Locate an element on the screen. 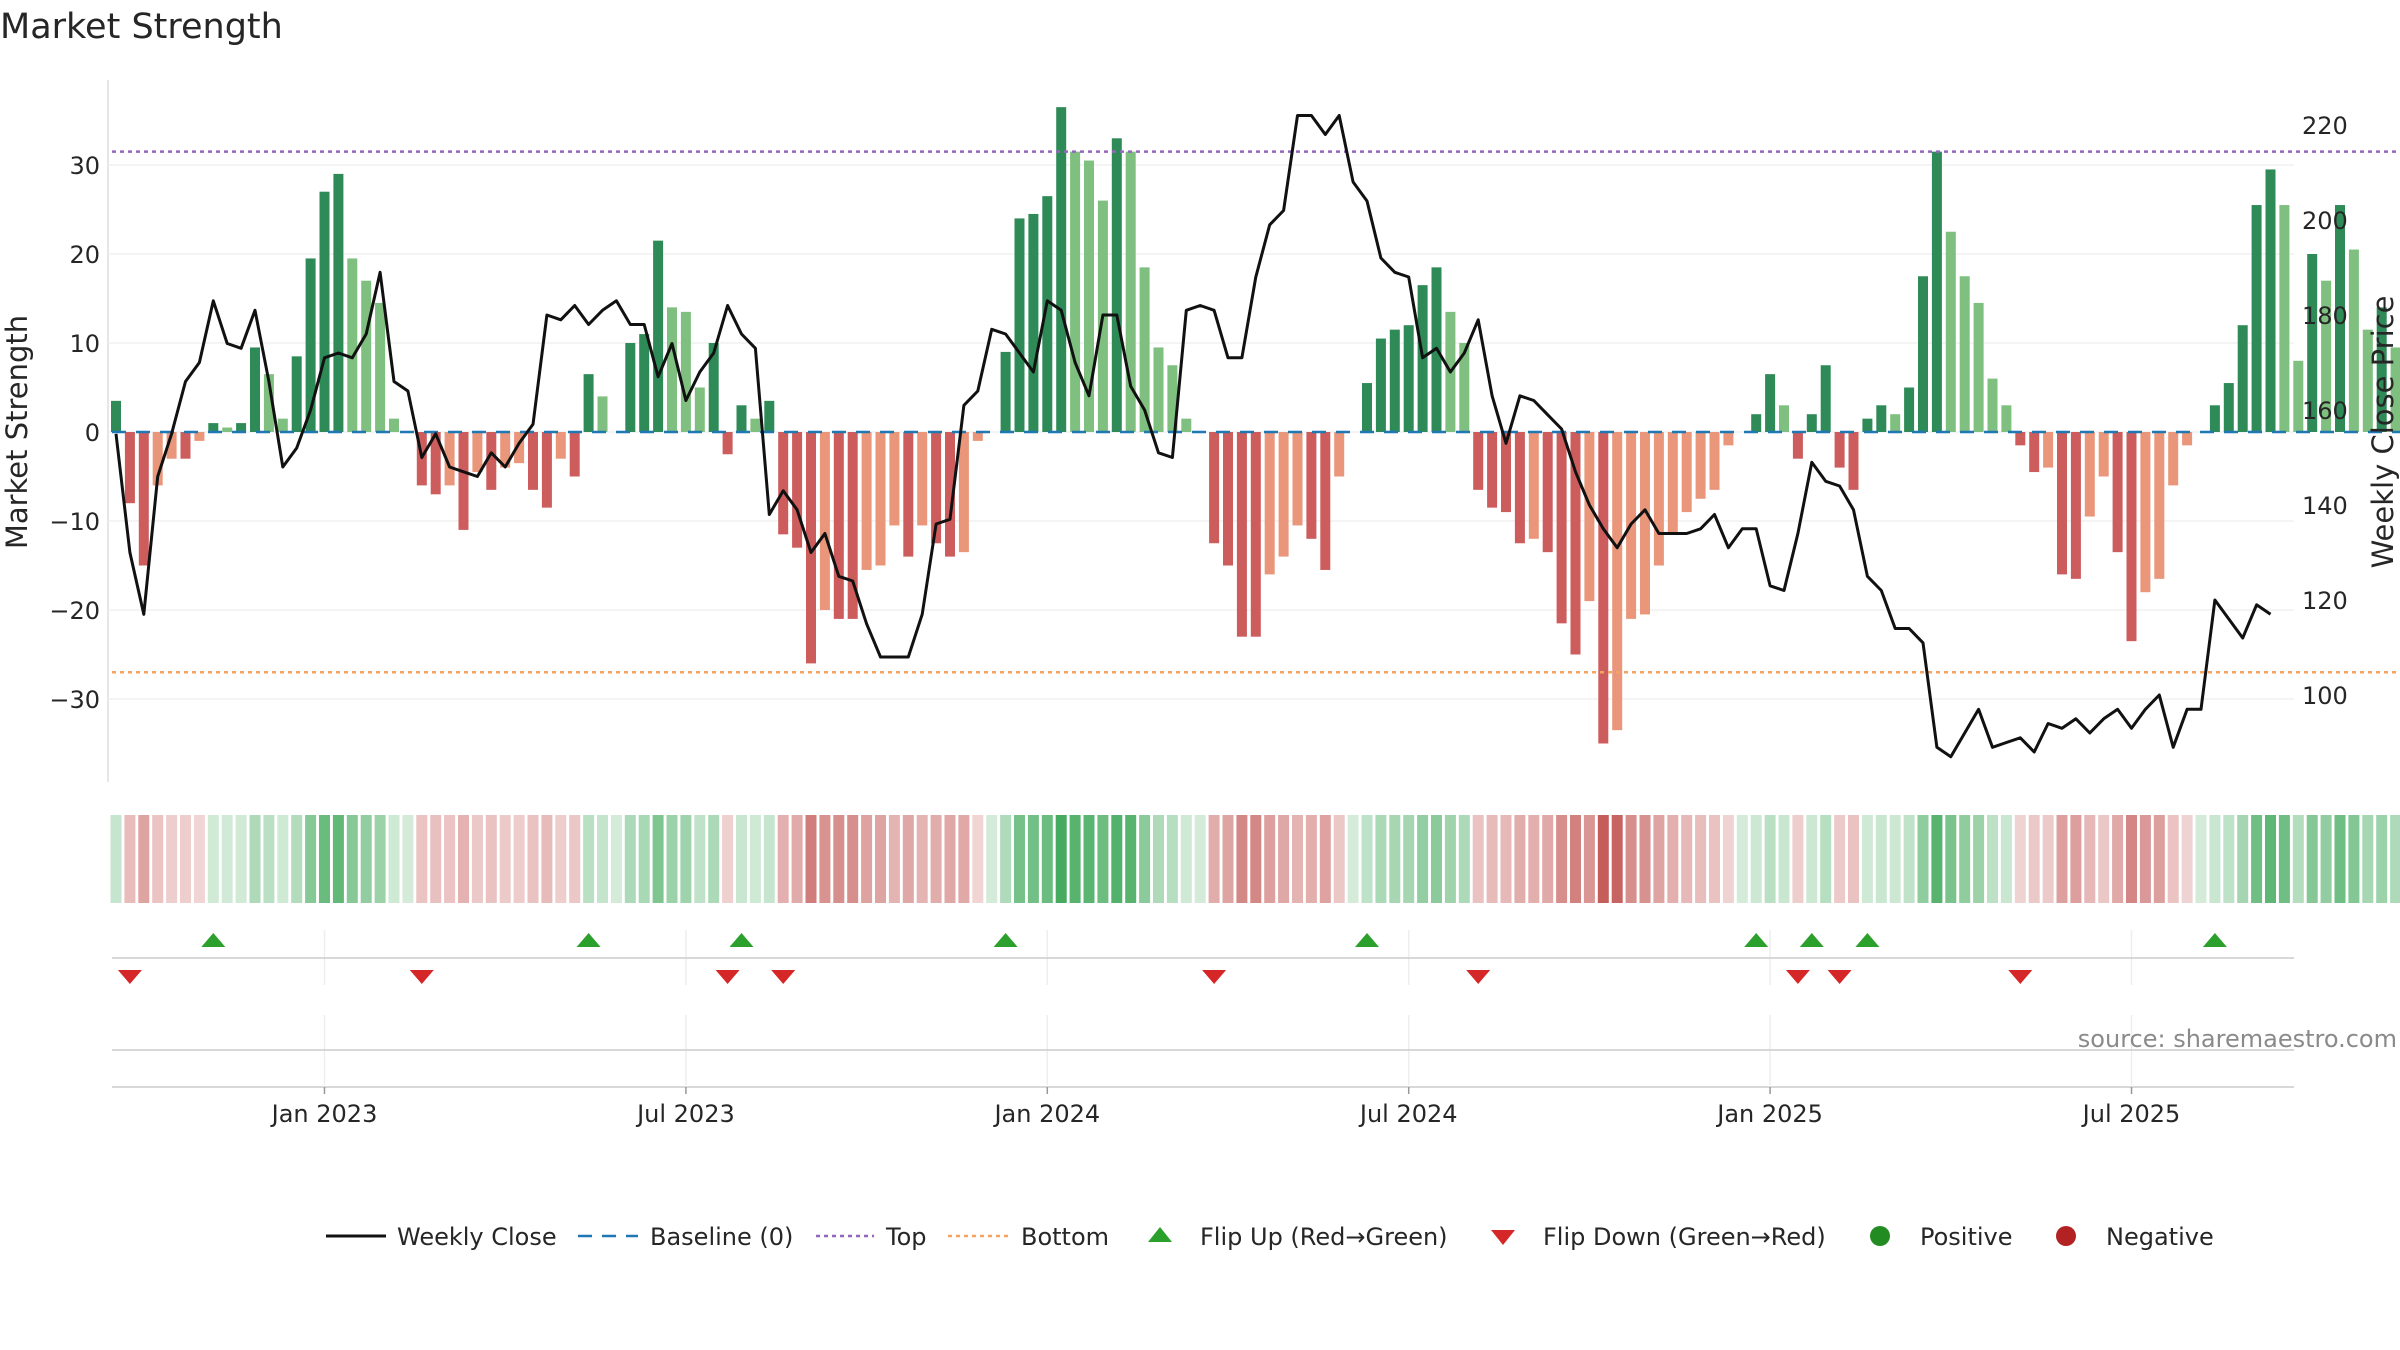 This screenshot has height=1350, width=2400. legend-label: Flip Up (Red→Green) is located at coordinates (1324, 1237).